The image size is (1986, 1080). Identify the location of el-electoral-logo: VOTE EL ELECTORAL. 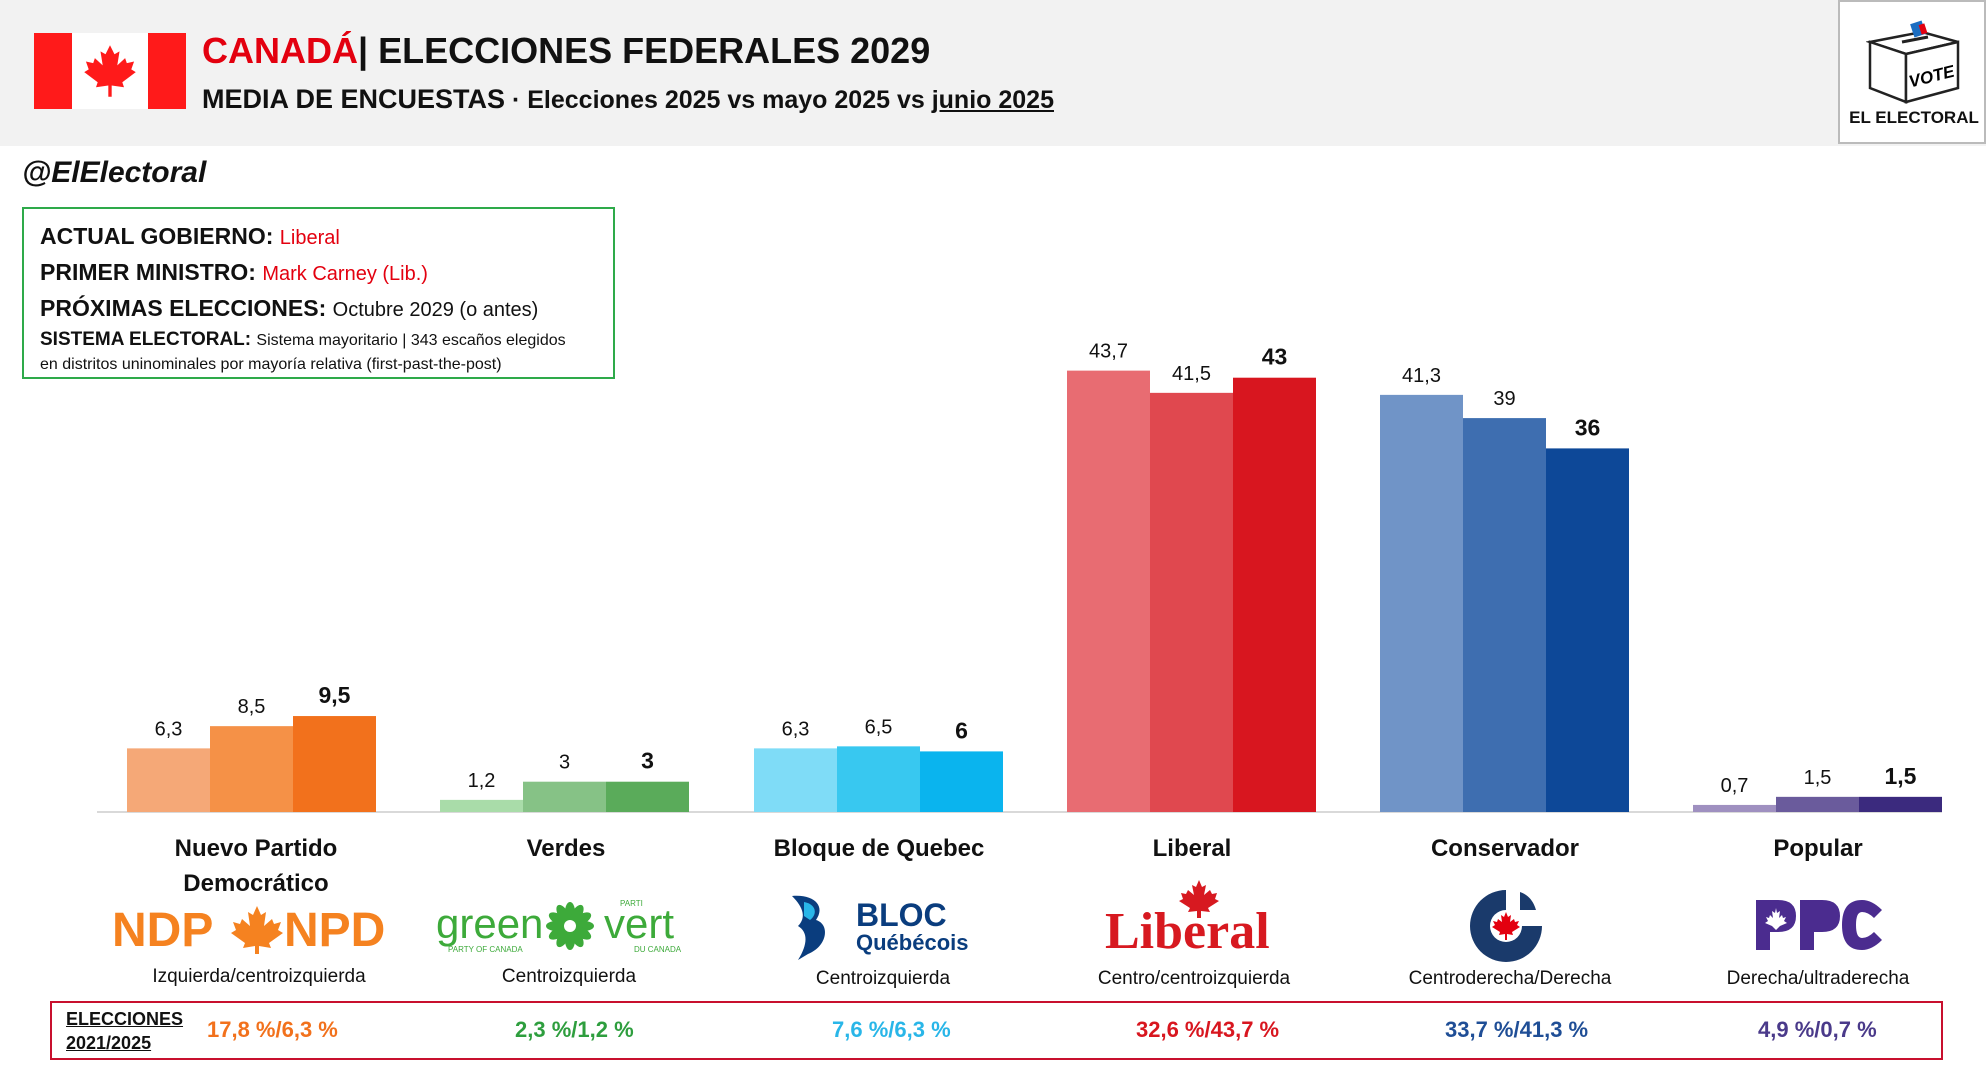
(1912, 72).